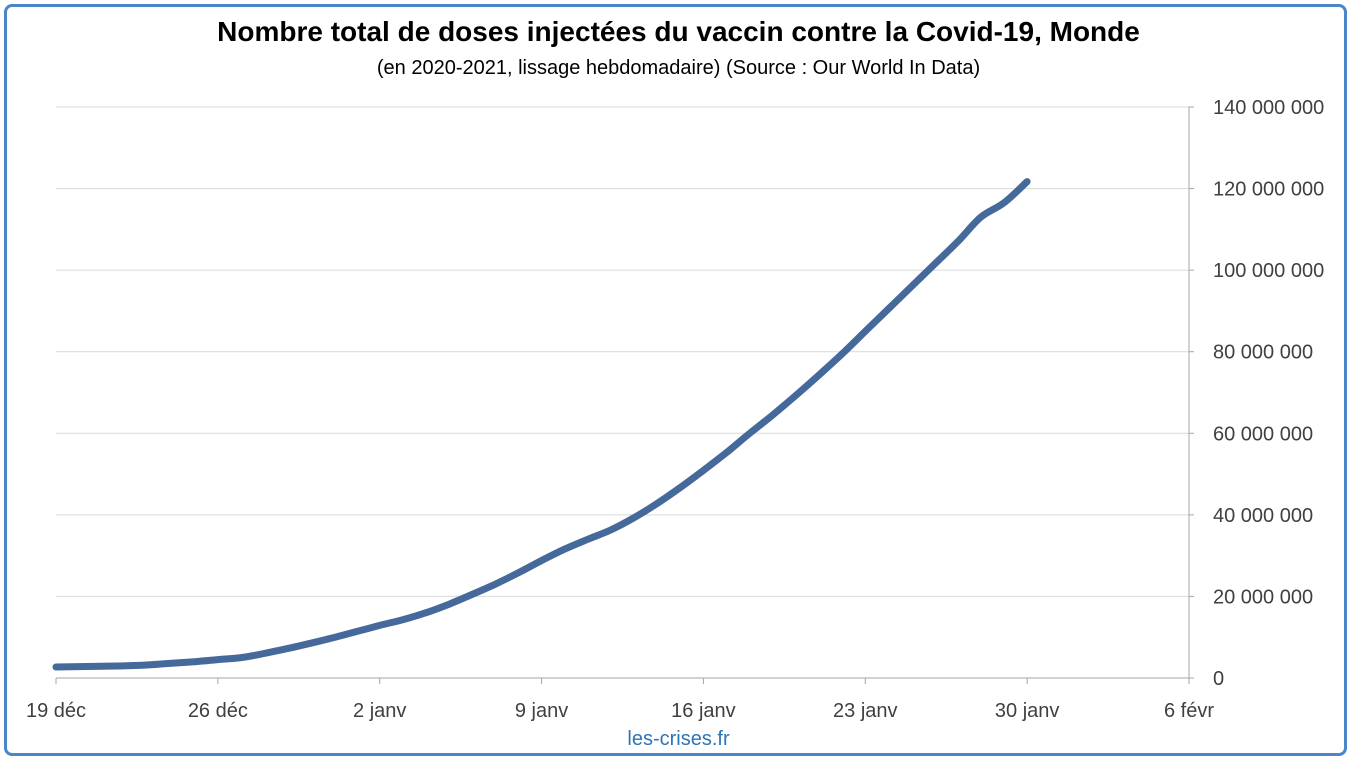  What do you see at coordinates (56, 711) in the screenshot?
I see `x-tick-label: 19 déc` at bounding box center [56, 711].